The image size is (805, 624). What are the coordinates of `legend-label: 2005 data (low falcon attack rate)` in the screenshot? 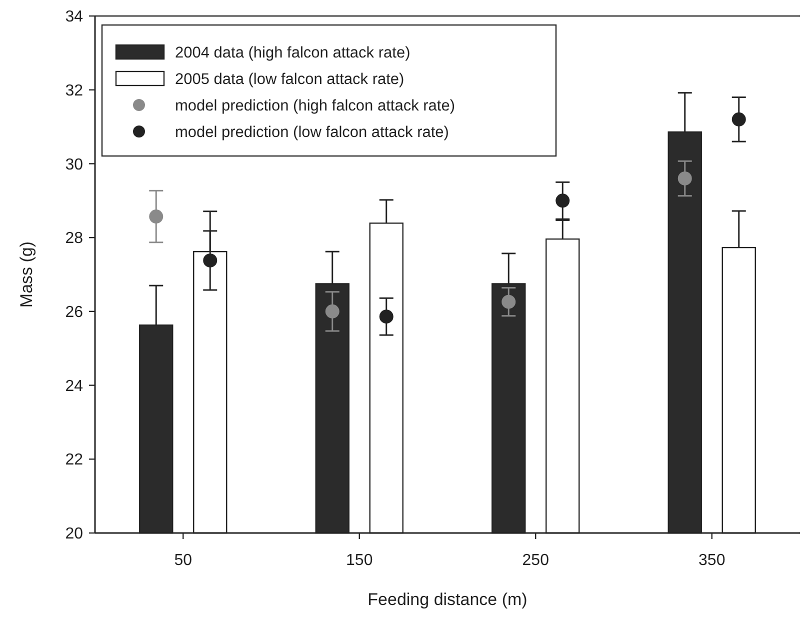 It's located at (289, 79).